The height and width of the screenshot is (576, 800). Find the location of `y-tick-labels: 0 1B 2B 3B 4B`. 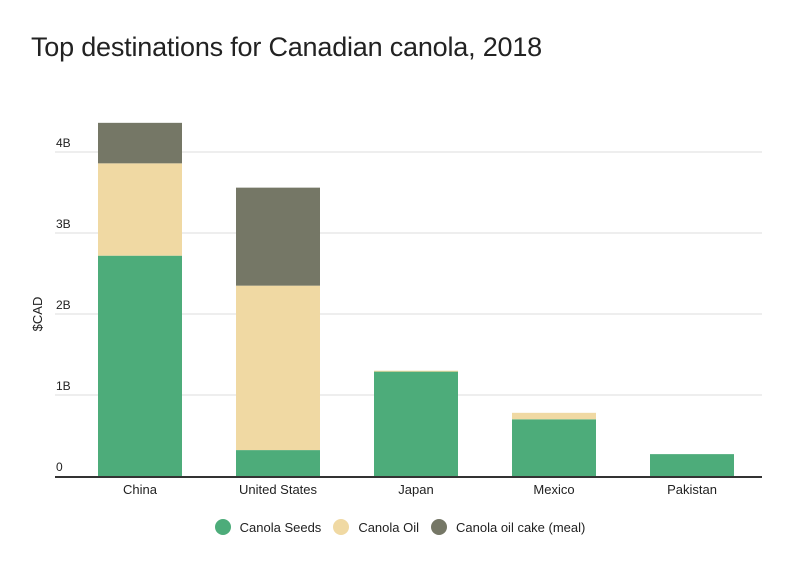

y-tick-labels: 0 1B 2B 3B 4B is located at coordinates (63, 305).